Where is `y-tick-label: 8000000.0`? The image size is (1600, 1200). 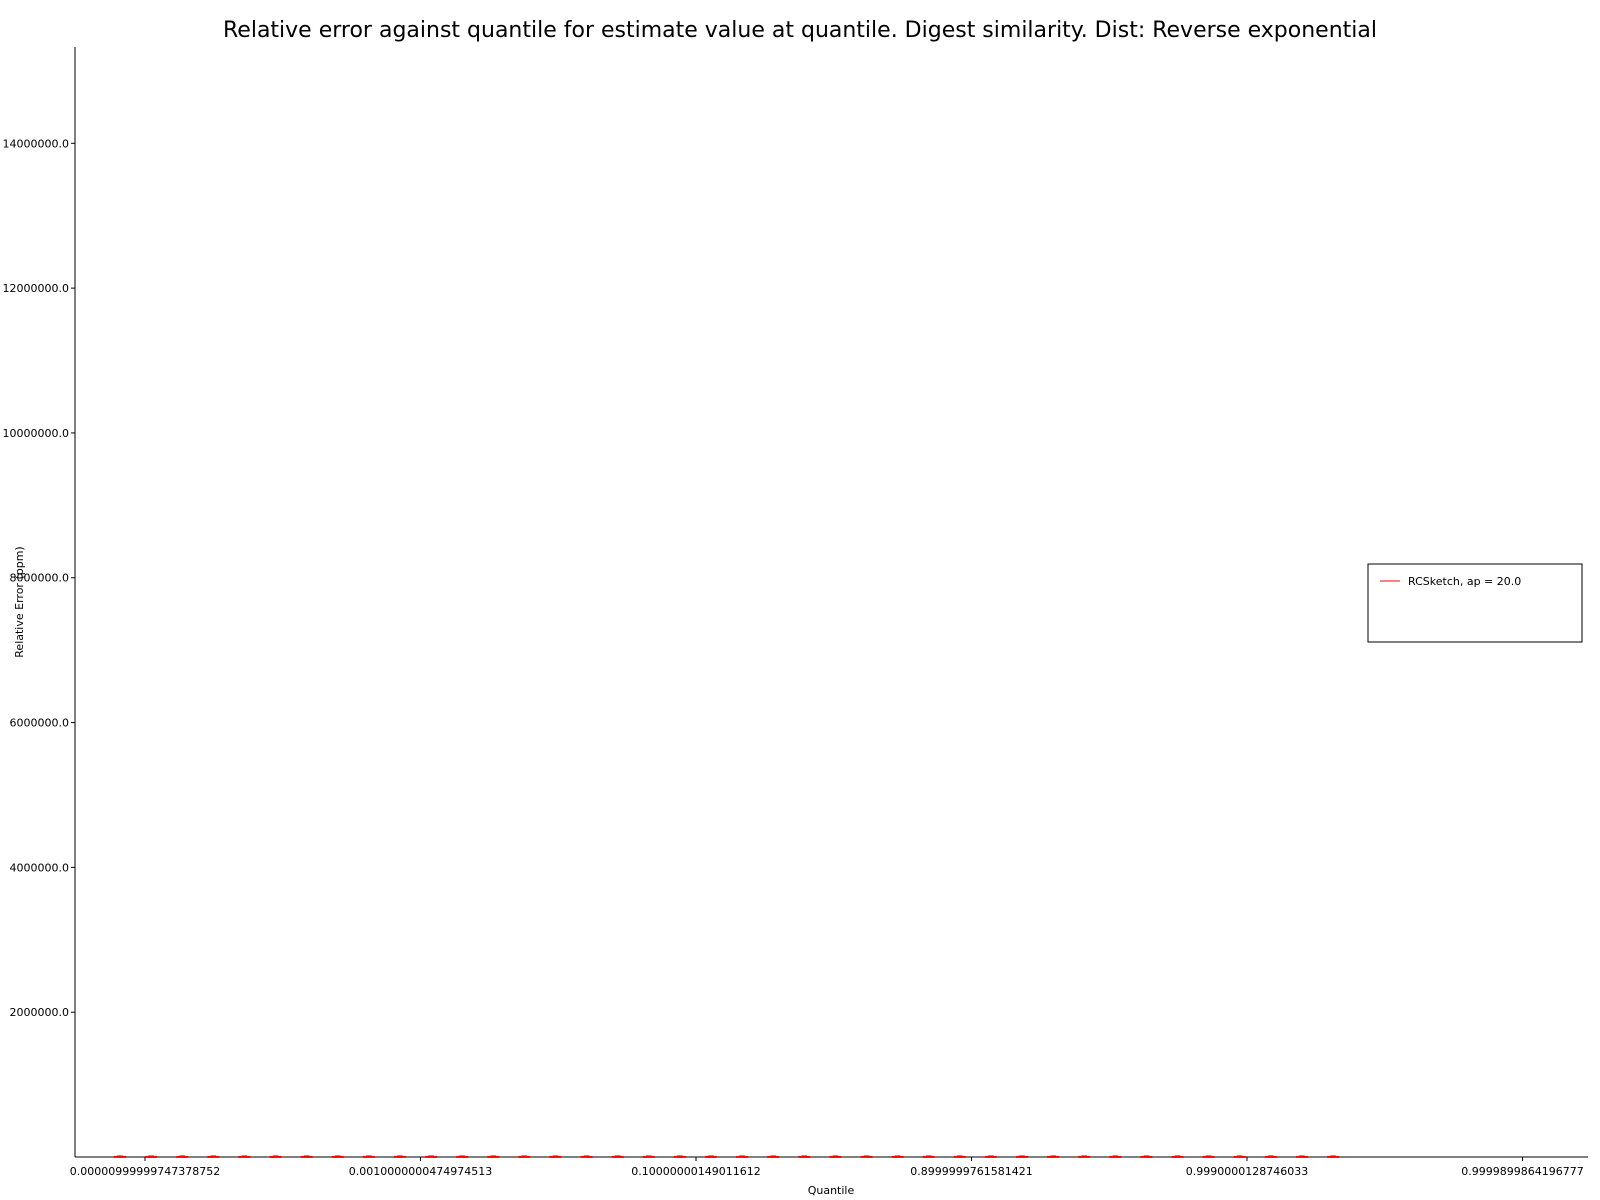 y-tick-label: 8000000.0 is located at coordinates (40, 578).